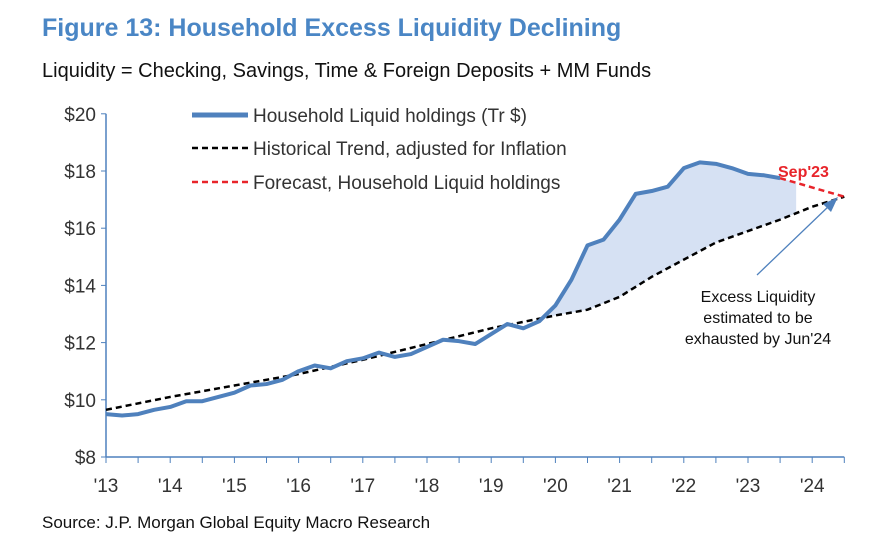 The image size is (874, 544). What do you see at coordinates (80, 344) in the screenshot?
I see `y-tick-label: $12` at bounding box center [80, 344].